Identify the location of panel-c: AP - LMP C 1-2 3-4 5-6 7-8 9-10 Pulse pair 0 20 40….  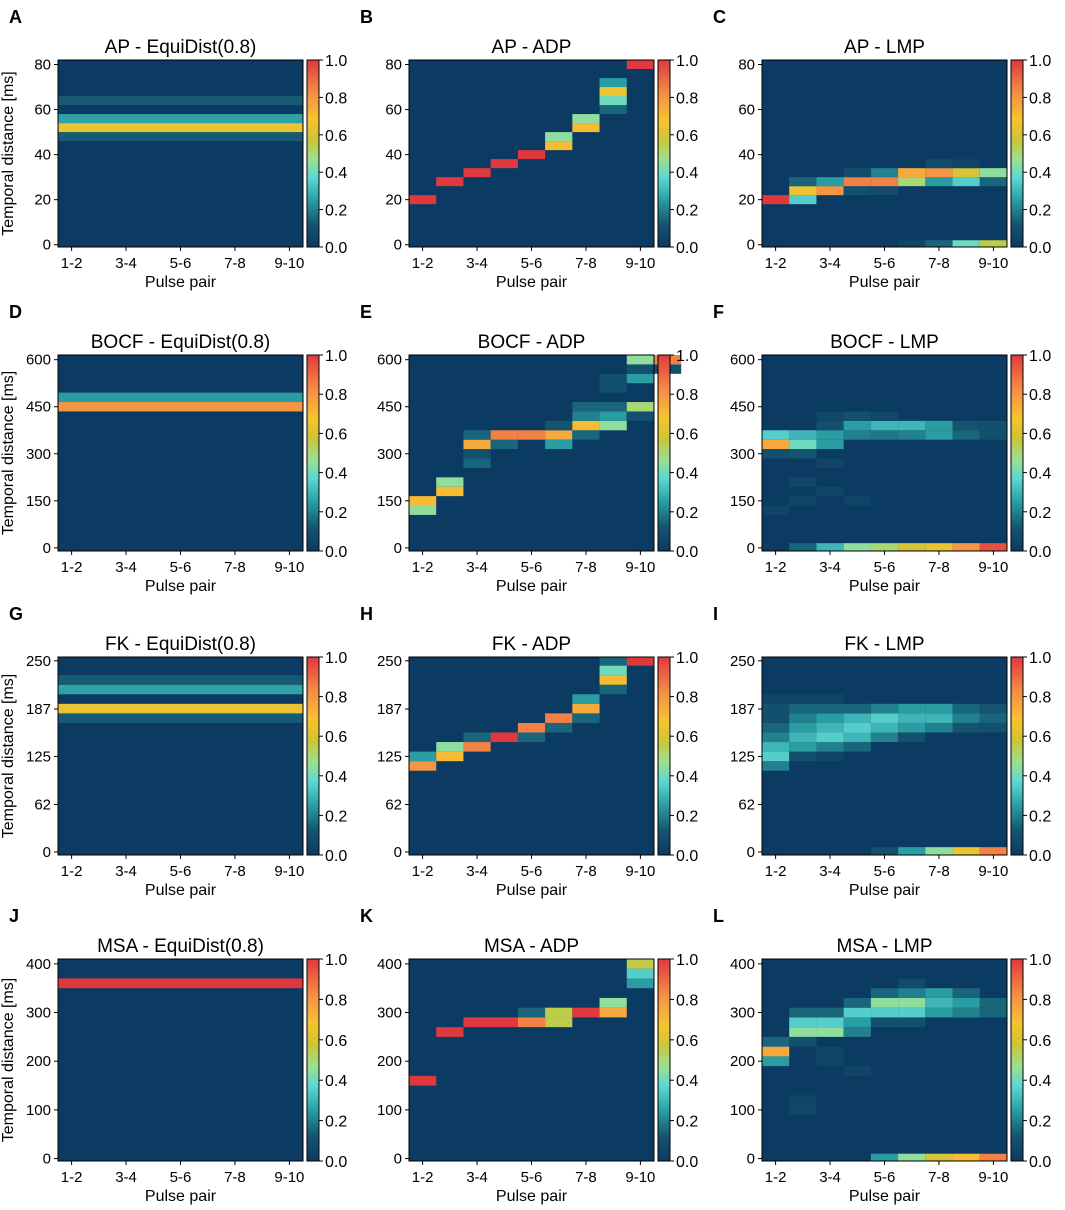
(882, 149).